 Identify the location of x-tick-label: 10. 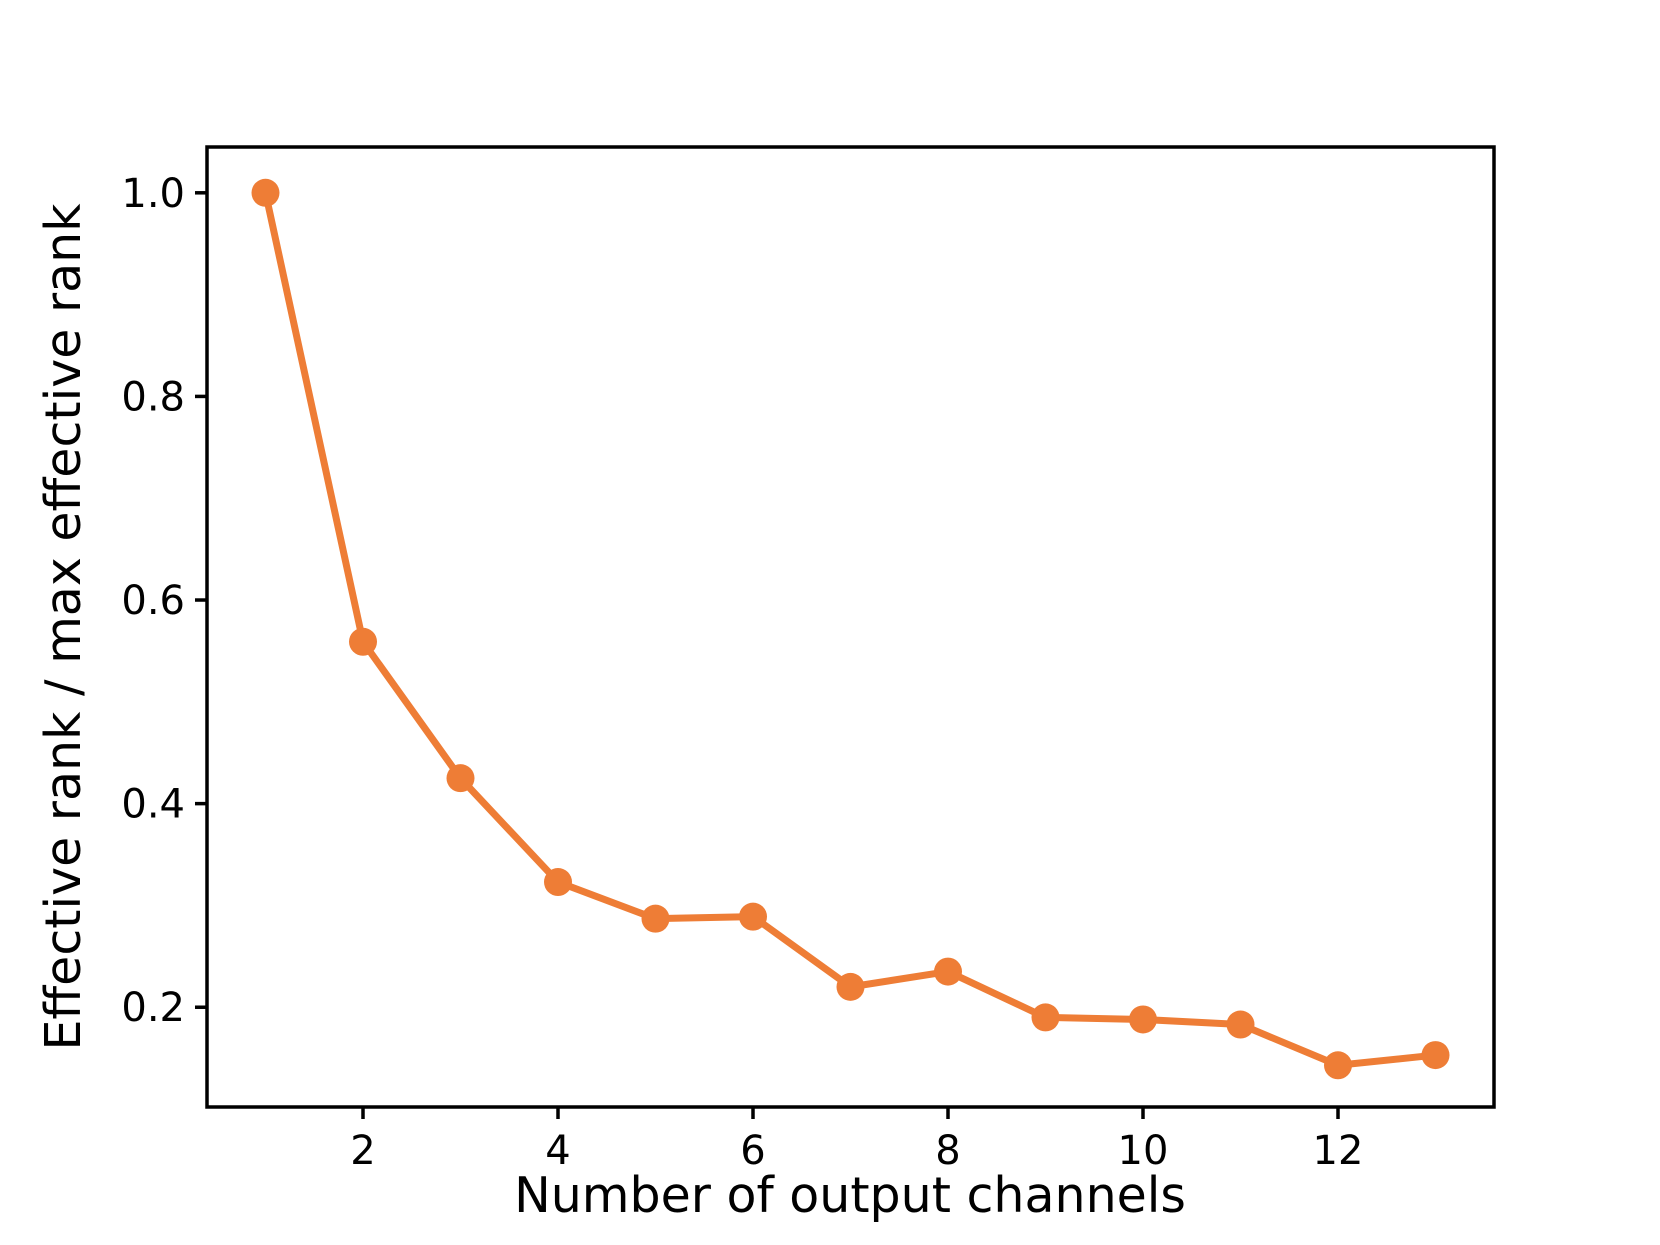
(1143, 1151).